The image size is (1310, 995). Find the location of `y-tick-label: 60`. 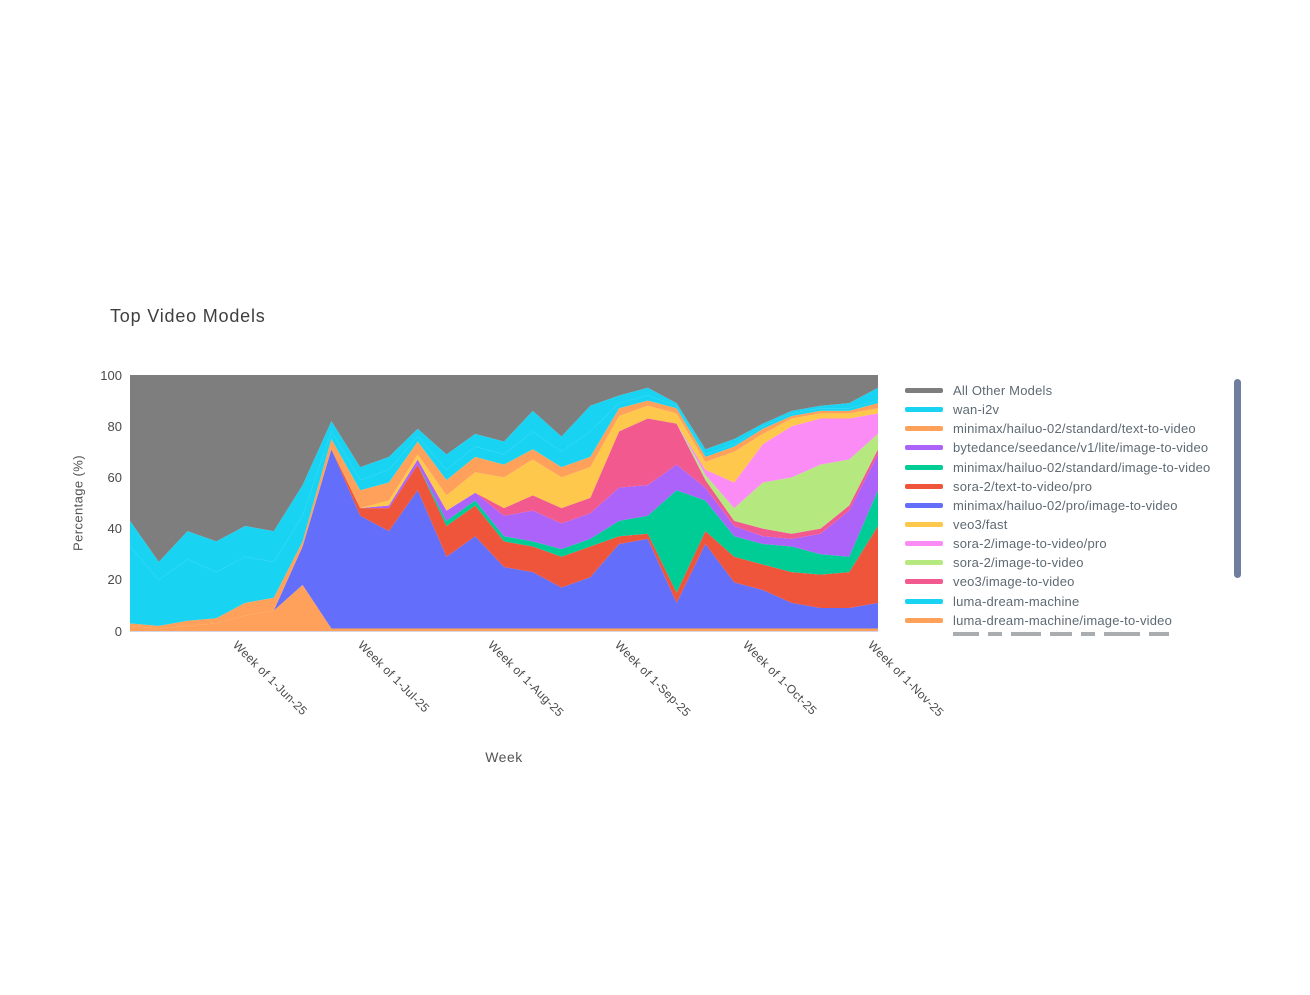

y-tick-label: 60 is located at coordinates (114, 477).